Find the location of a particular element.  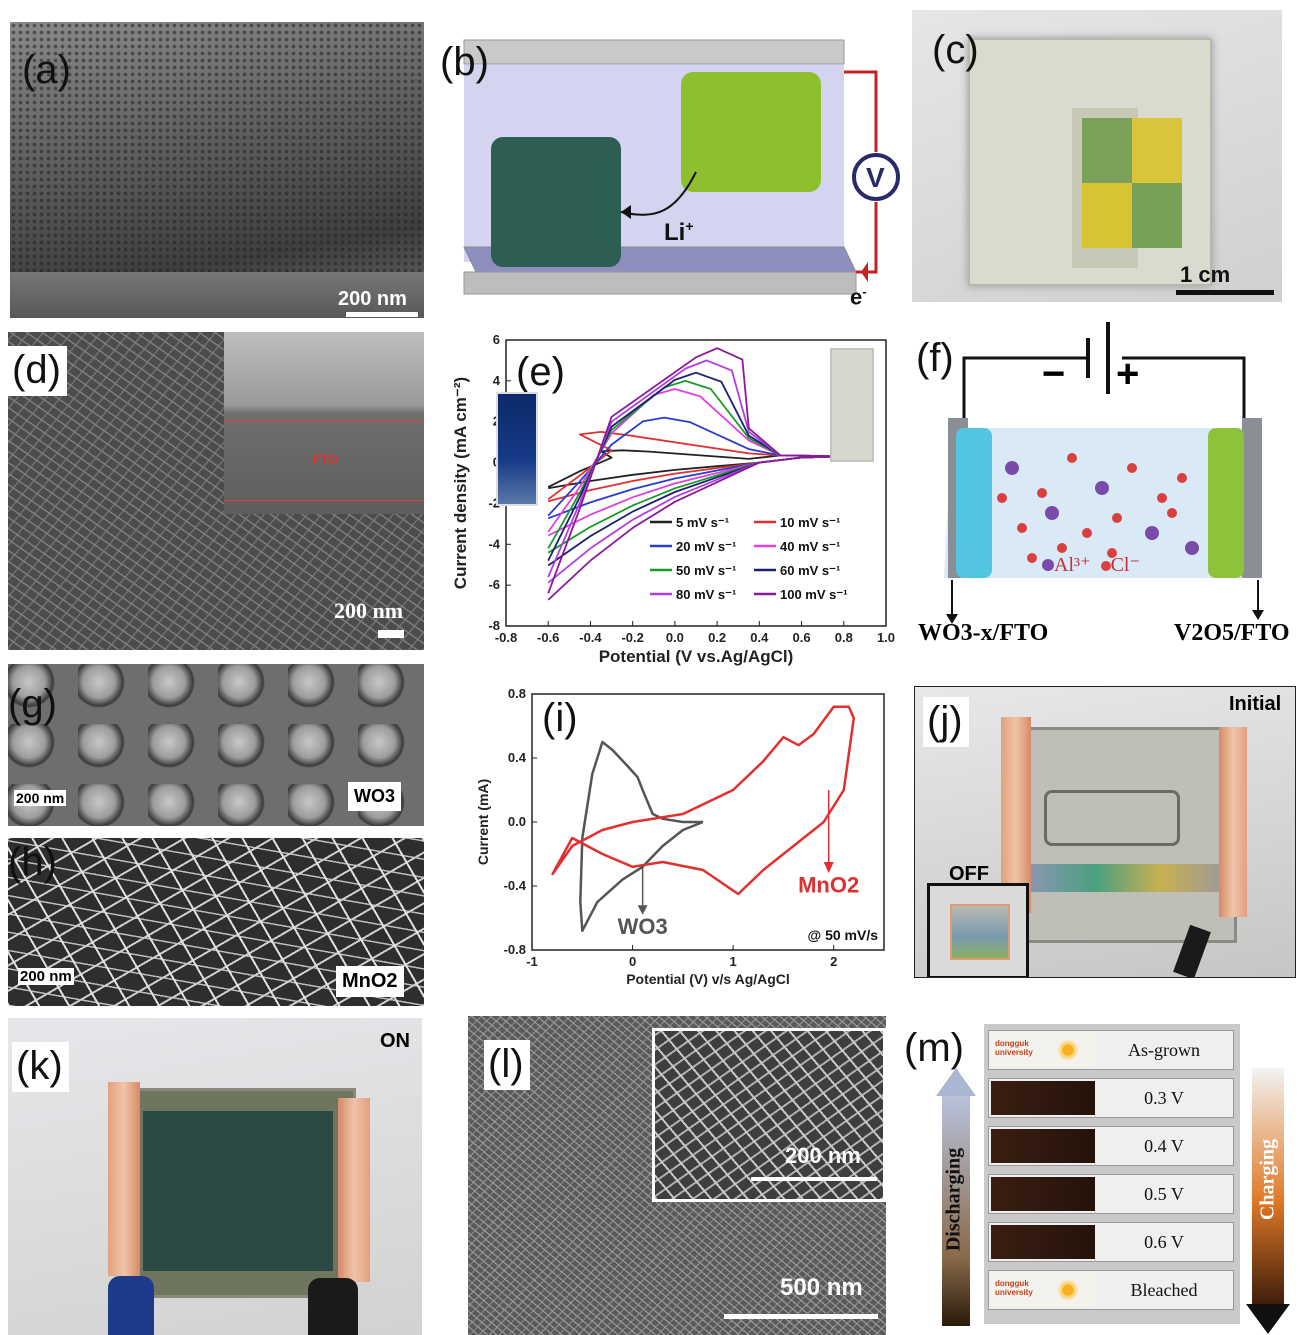

x-tick-label: 0.0 is located at coordinates (675, 637).